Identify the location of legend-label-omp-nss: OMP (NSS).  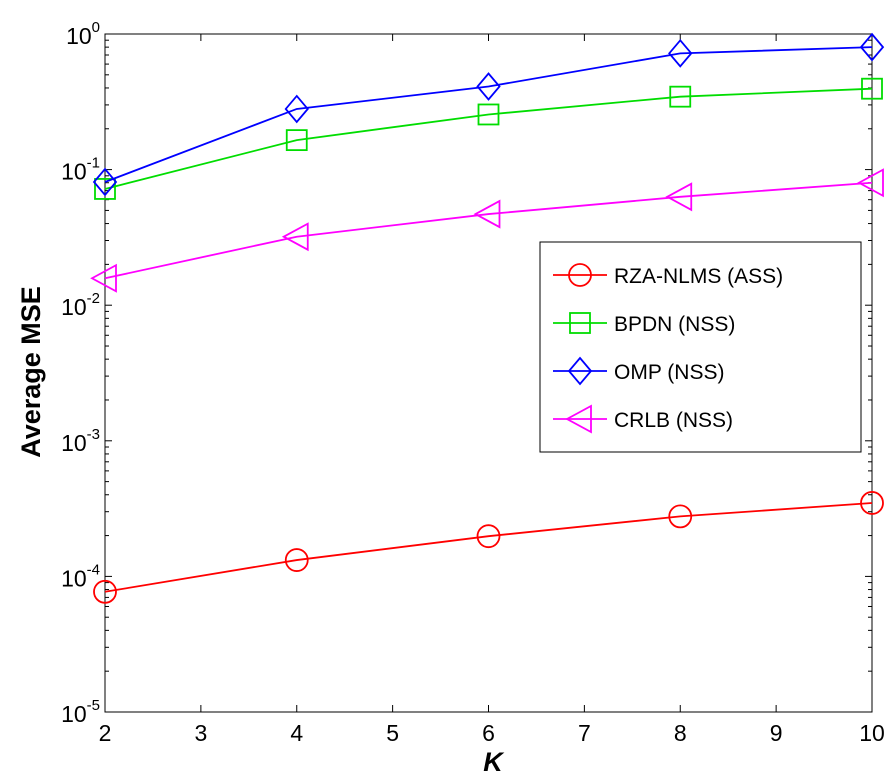
(669, 372).